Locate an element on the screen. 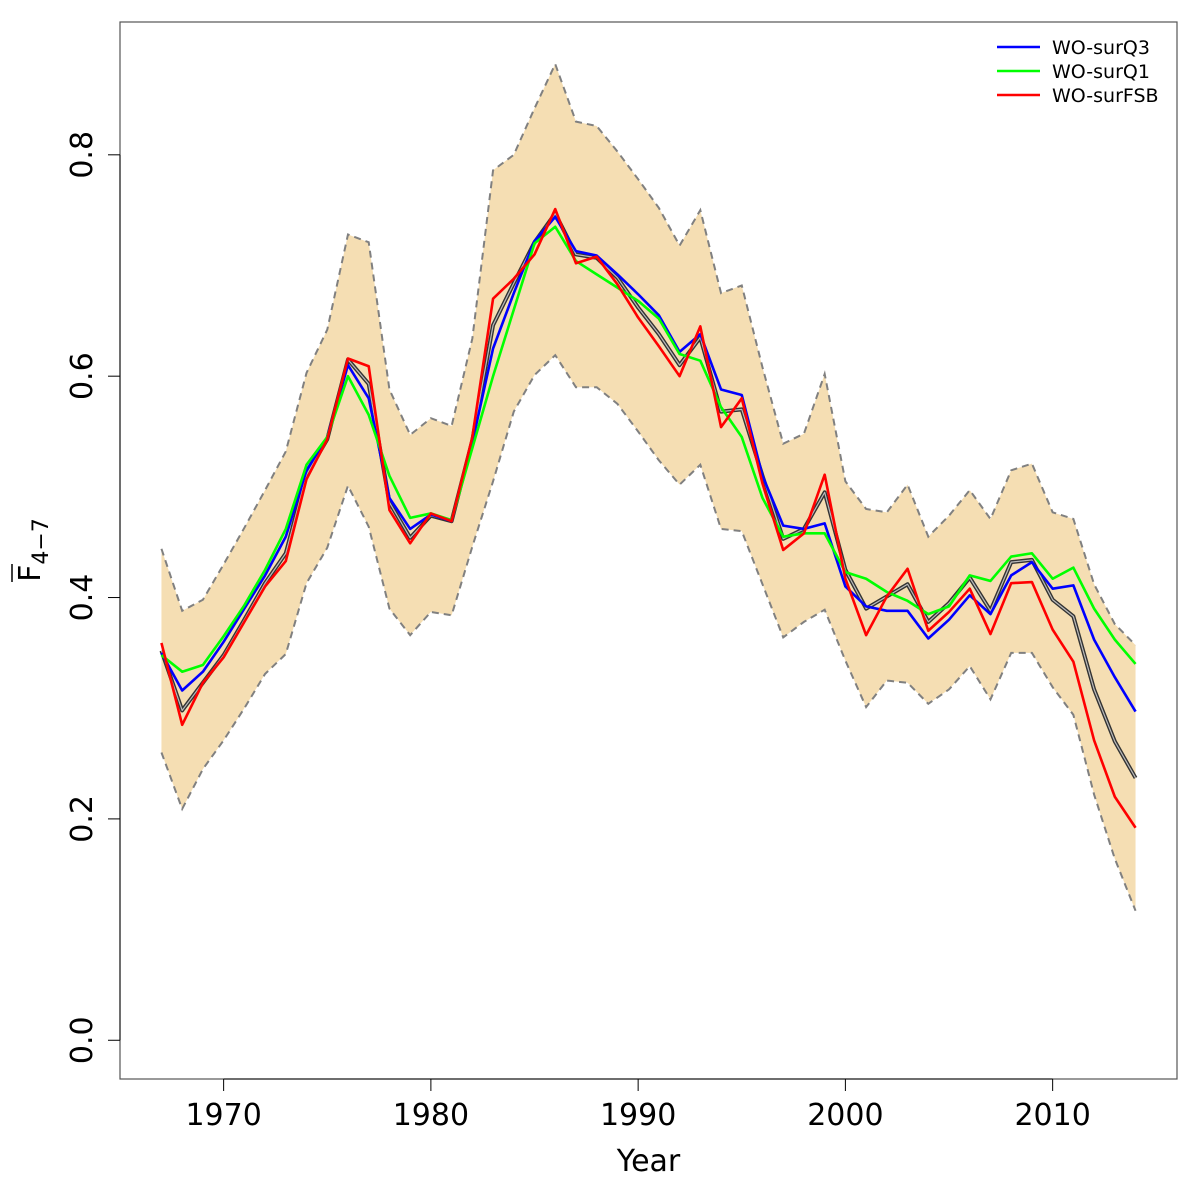  svg-text: F4−7 is located at coordinates (33, 550).